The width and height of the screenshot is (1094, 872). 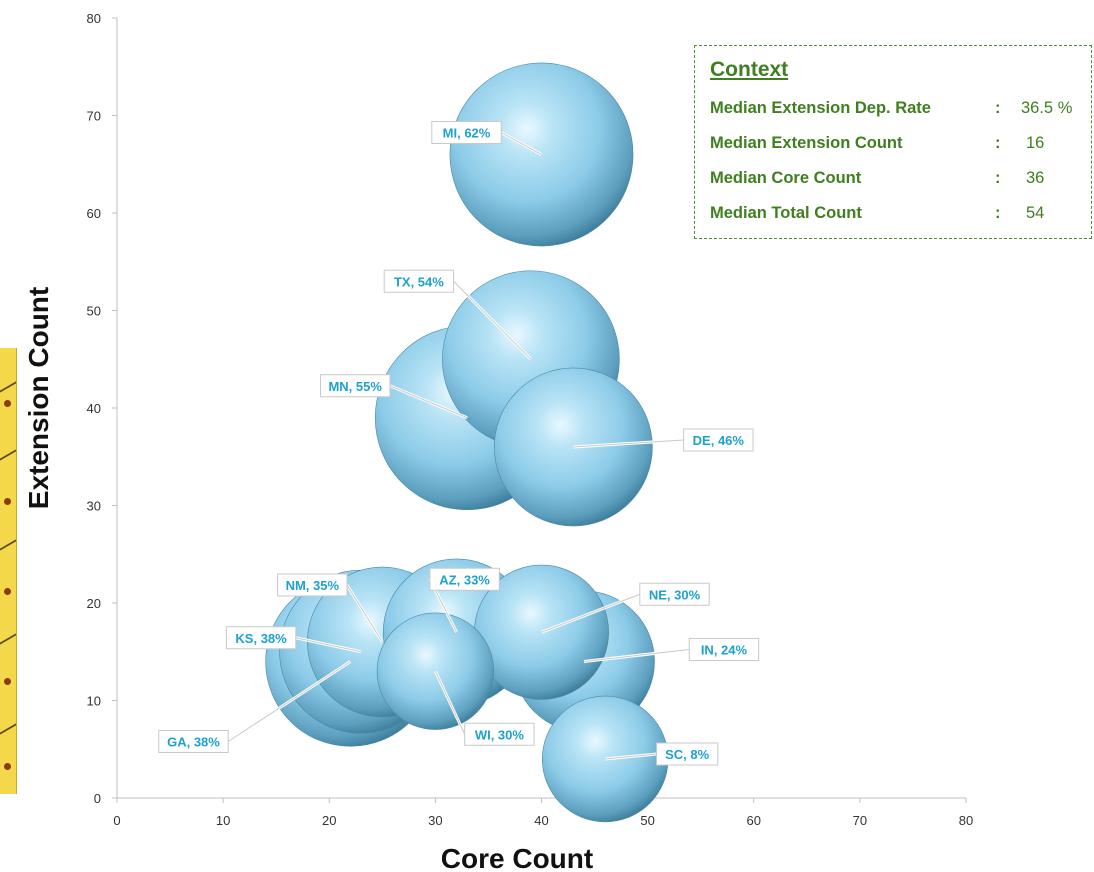 What do you see at coordinates (94, 603) in the screenshot?
I see `y-tick-label: 20` at bounding box center [94, 603].